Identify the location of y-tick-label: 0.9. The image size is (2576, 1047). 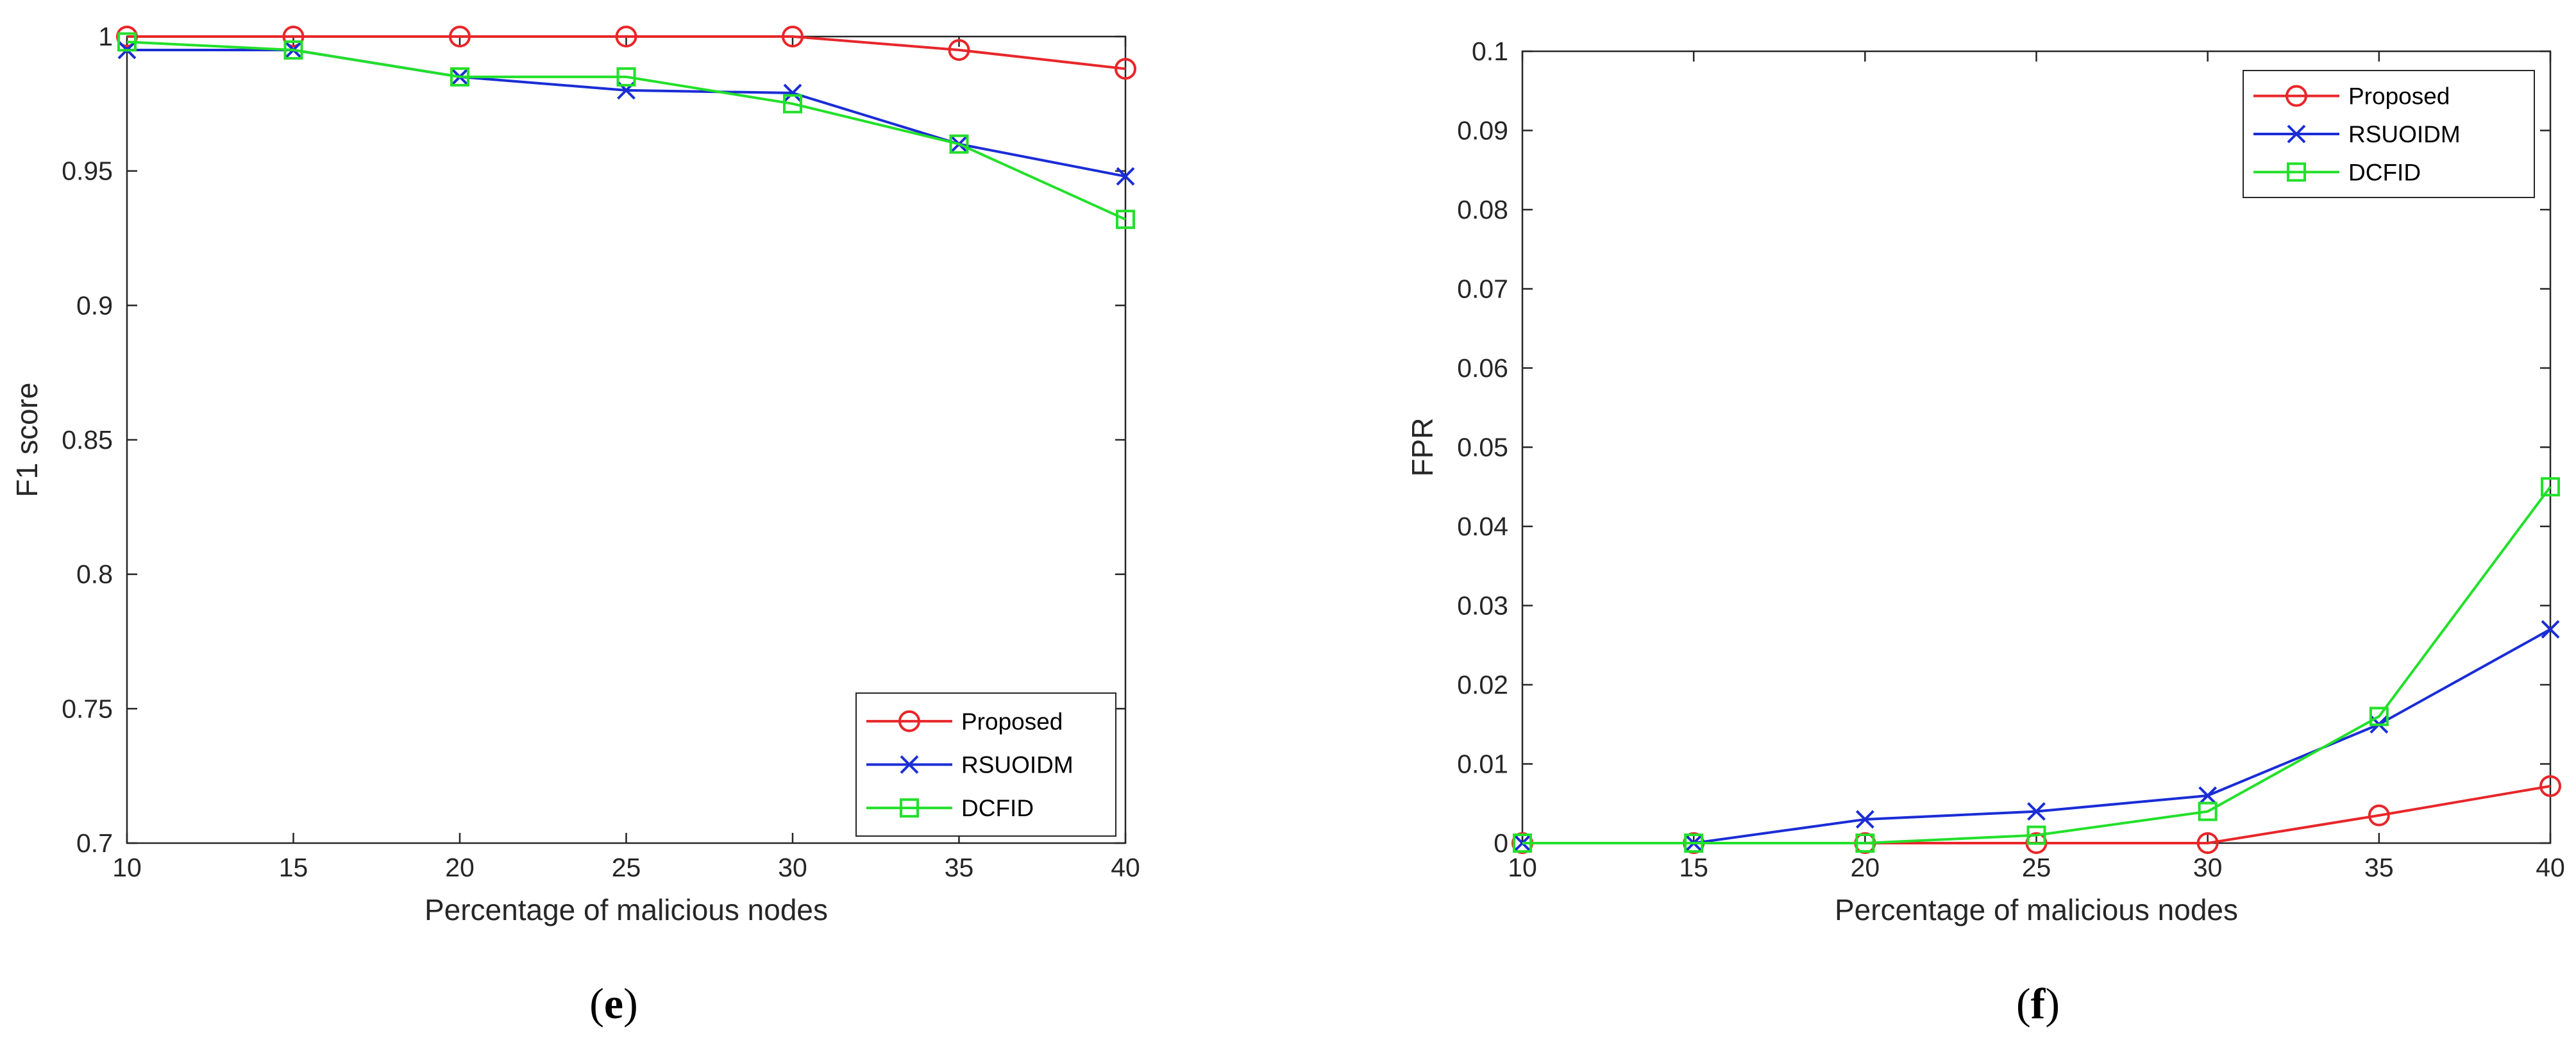
(94, 305).